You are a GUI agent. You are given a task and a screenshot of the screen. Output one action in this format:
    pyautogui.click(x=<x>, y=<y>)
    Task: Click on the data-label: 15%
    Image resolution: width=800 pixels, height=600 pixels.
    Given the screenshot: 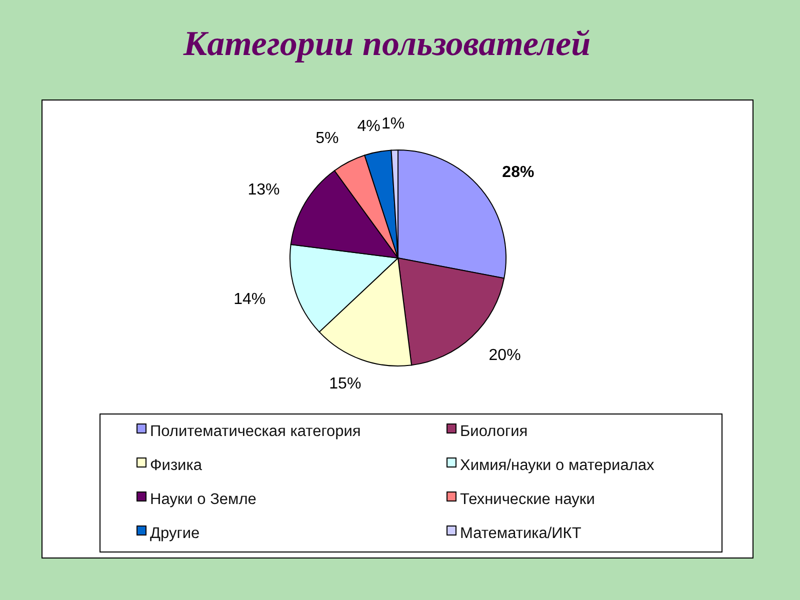 What is the action you would take?
    pyautogui.click(x=345, y=384)
    